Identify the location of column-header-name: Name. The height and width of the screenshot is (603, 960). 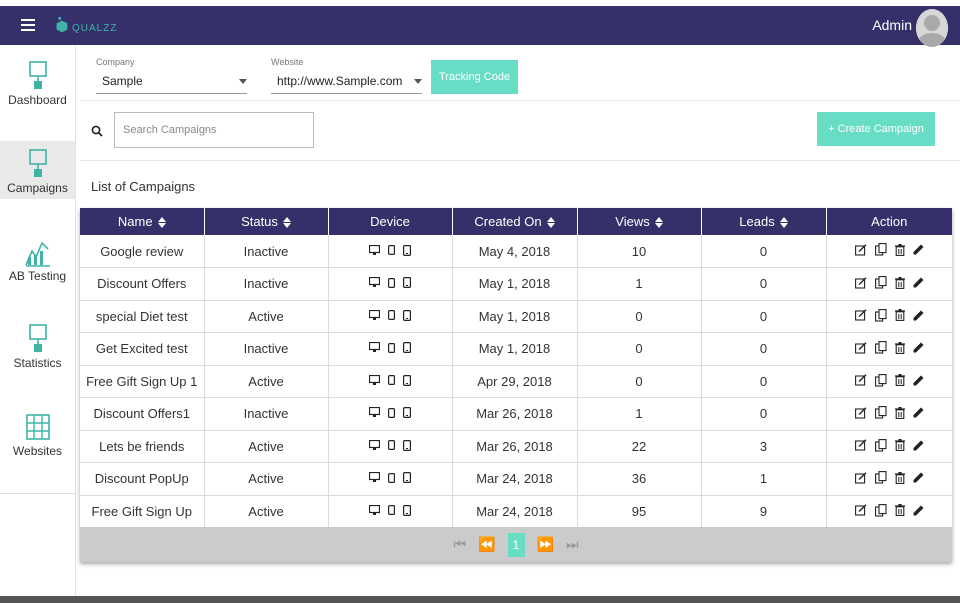
(142, 221).